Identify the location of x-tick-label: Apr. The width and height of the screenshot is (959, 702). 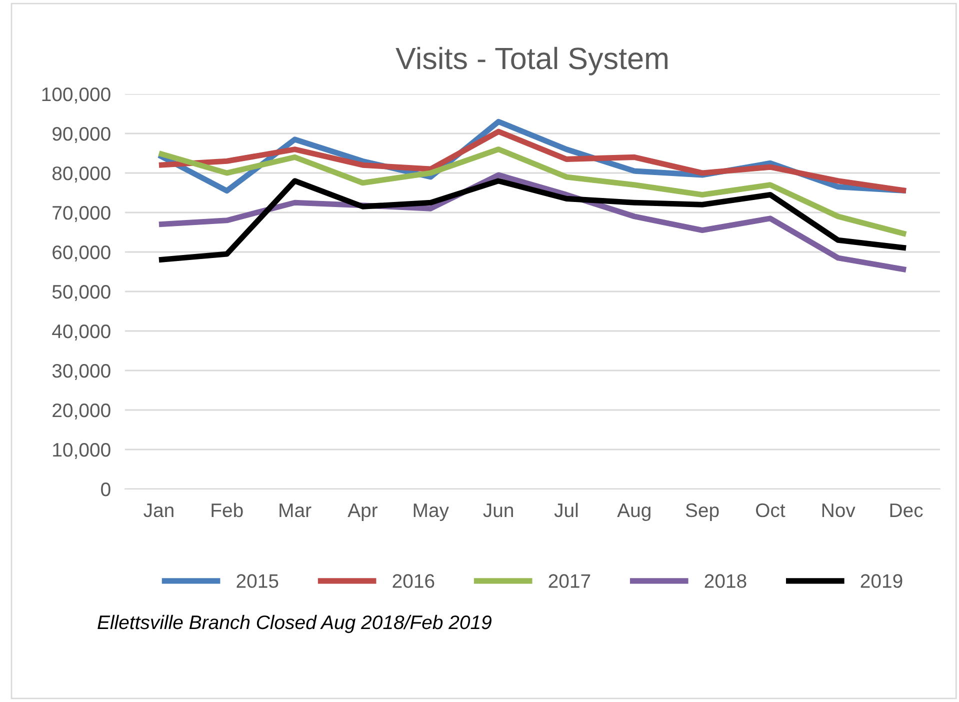
(363, 513).